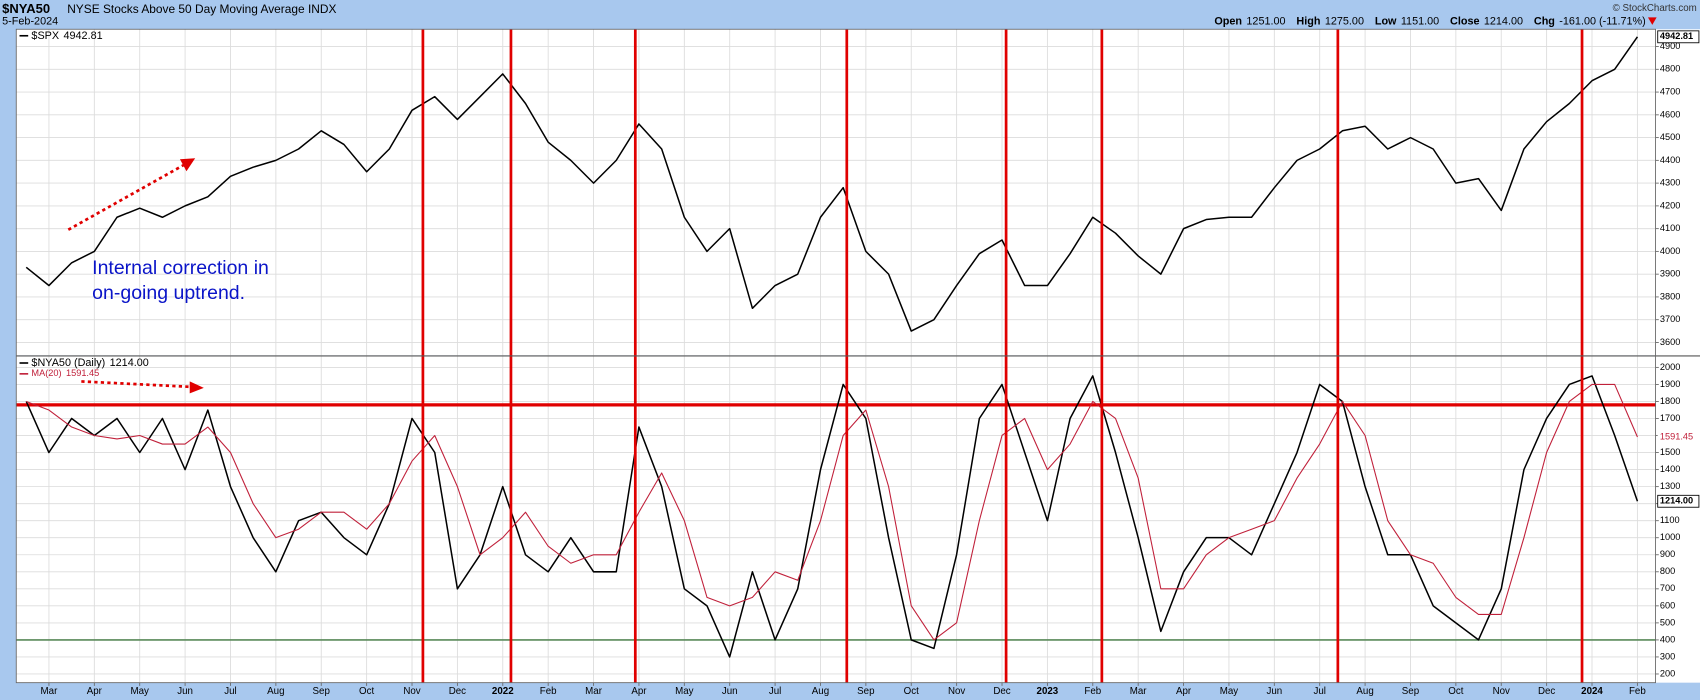  Describe the element at coordinates (46, 373) in the screenshot. I see `legend-name: MA(20)` at that location.